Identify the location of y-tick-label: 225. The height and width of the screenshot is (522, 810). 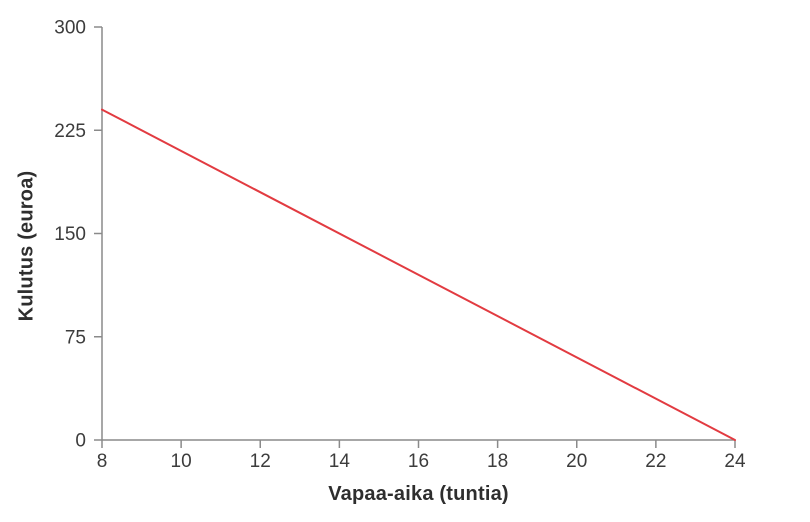
(70, 131).